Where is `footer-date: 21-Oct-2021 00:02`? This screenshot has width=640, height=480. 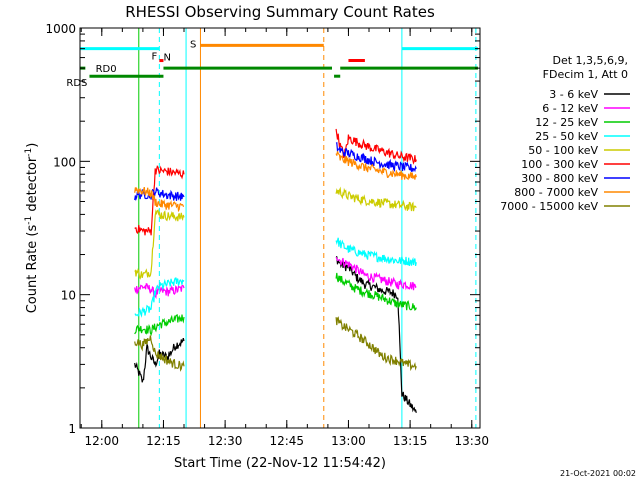
footer-date: 21-Oct-2021 00:02 is located at coordinates (598, 473).